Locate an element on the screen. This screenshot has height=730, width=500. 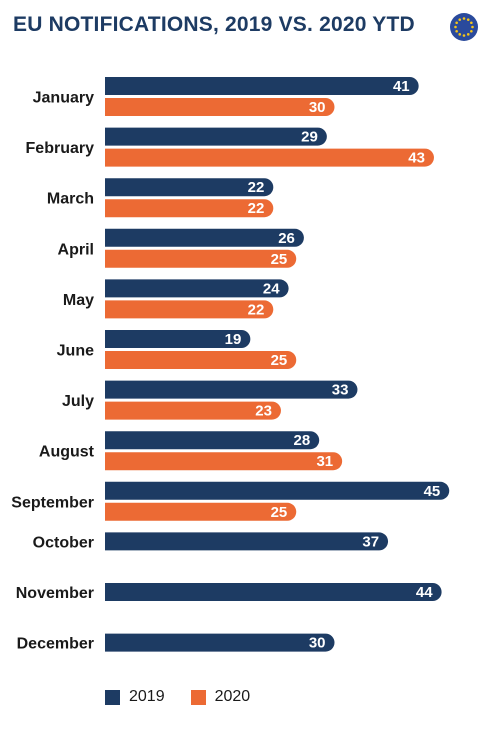
bar-2020-may is located at coordinates (189, 309).